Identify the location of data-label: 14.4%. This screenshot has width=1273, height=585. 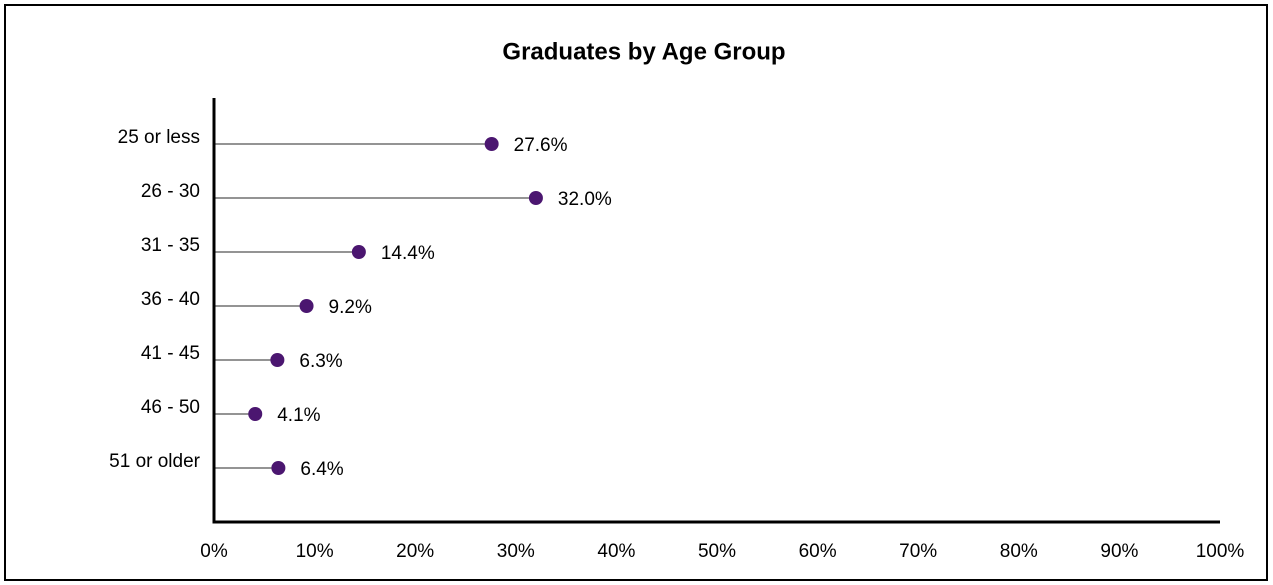
(408, 253).